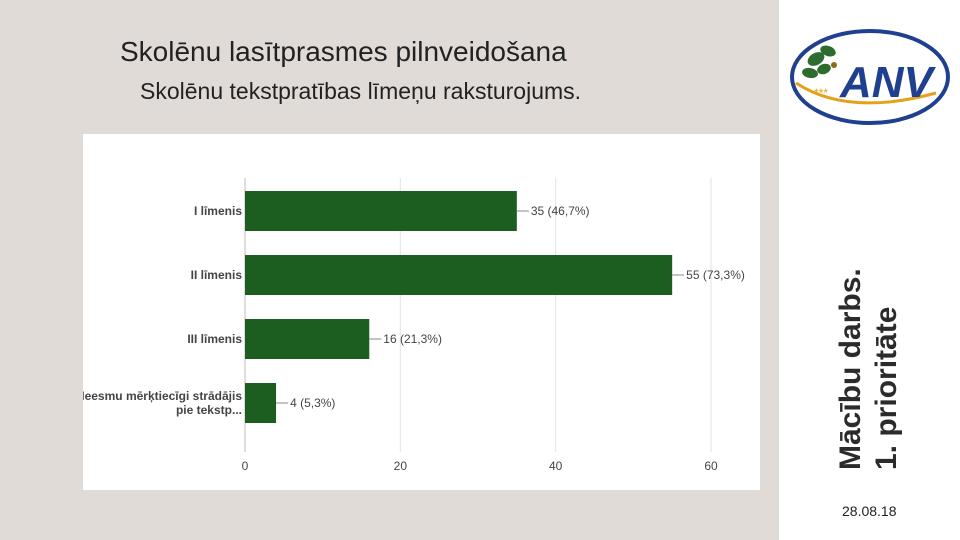 The image size is (960, 540). What do you see at coordinates (214, 339) in the screenshot?
I see `category-label: III līmenis` at bounding box center [214, 339].